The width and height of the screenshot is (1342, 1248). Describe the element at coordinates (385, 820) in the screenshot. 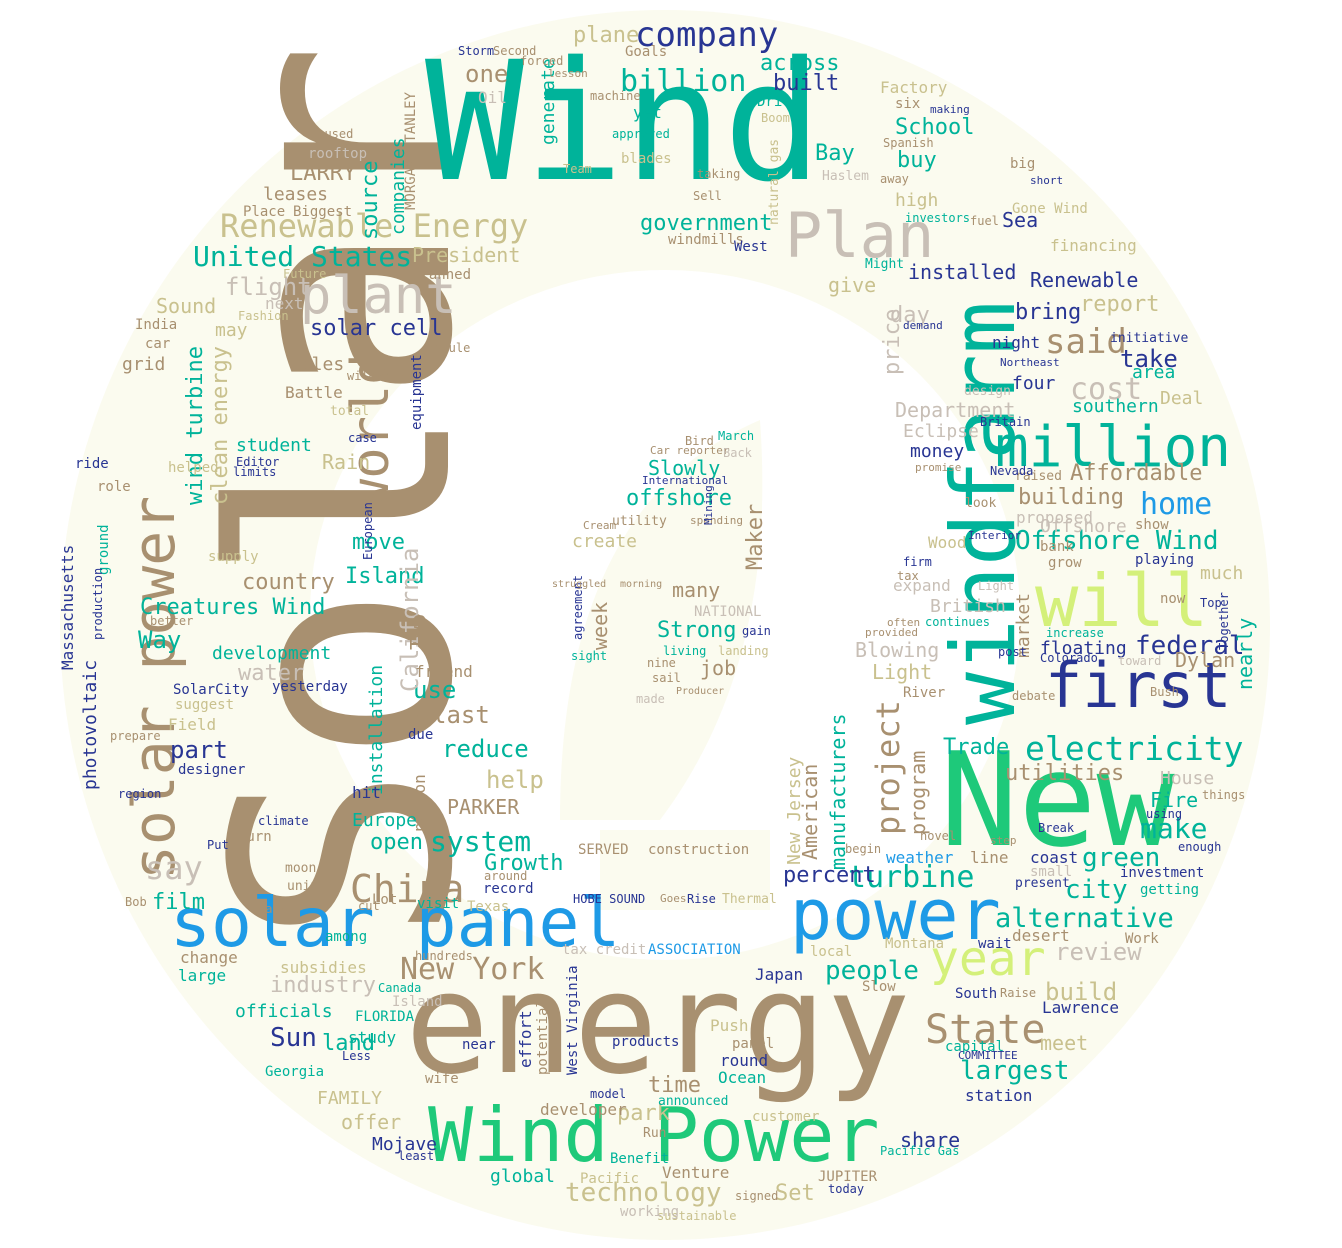

I see `cloud-word: Europe` at that location.